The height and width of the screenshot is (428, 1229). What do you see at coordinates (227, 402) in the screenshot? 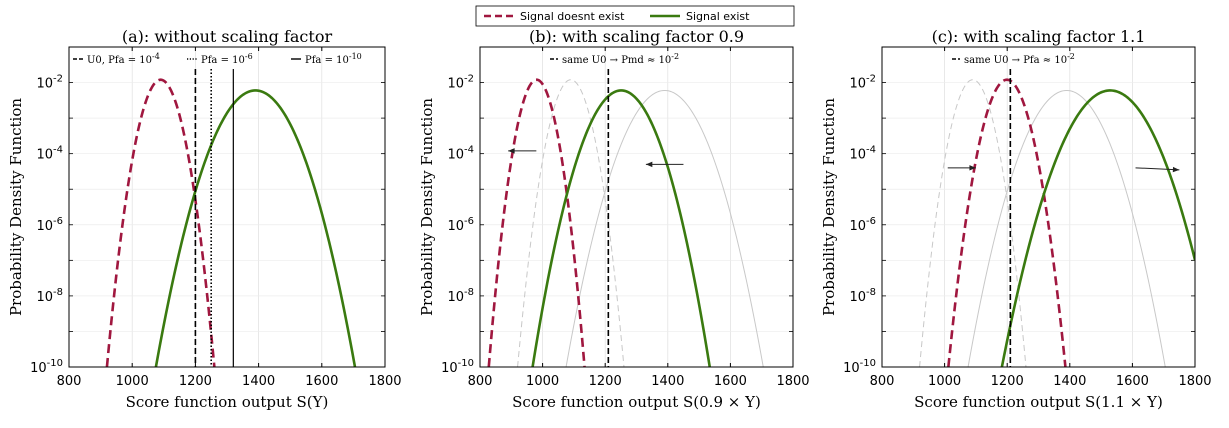
I see `x-axis-label: Score function output S(Y)` at bounding box center [227, 402].